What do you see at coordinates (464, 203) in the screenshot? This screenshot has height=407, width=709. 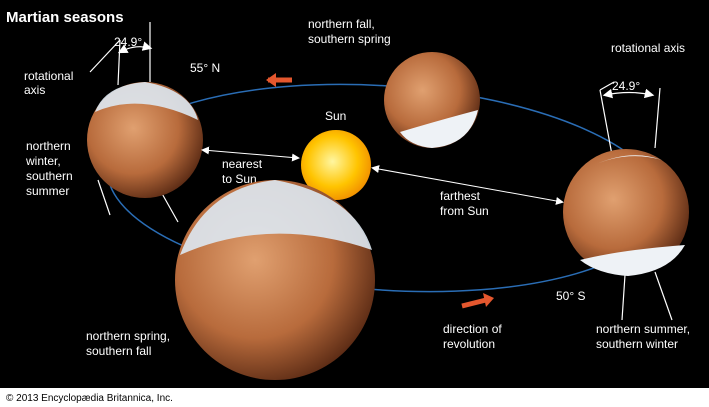 I see `farthest-label: farthest from Sun` at bounding box center [464, 203].